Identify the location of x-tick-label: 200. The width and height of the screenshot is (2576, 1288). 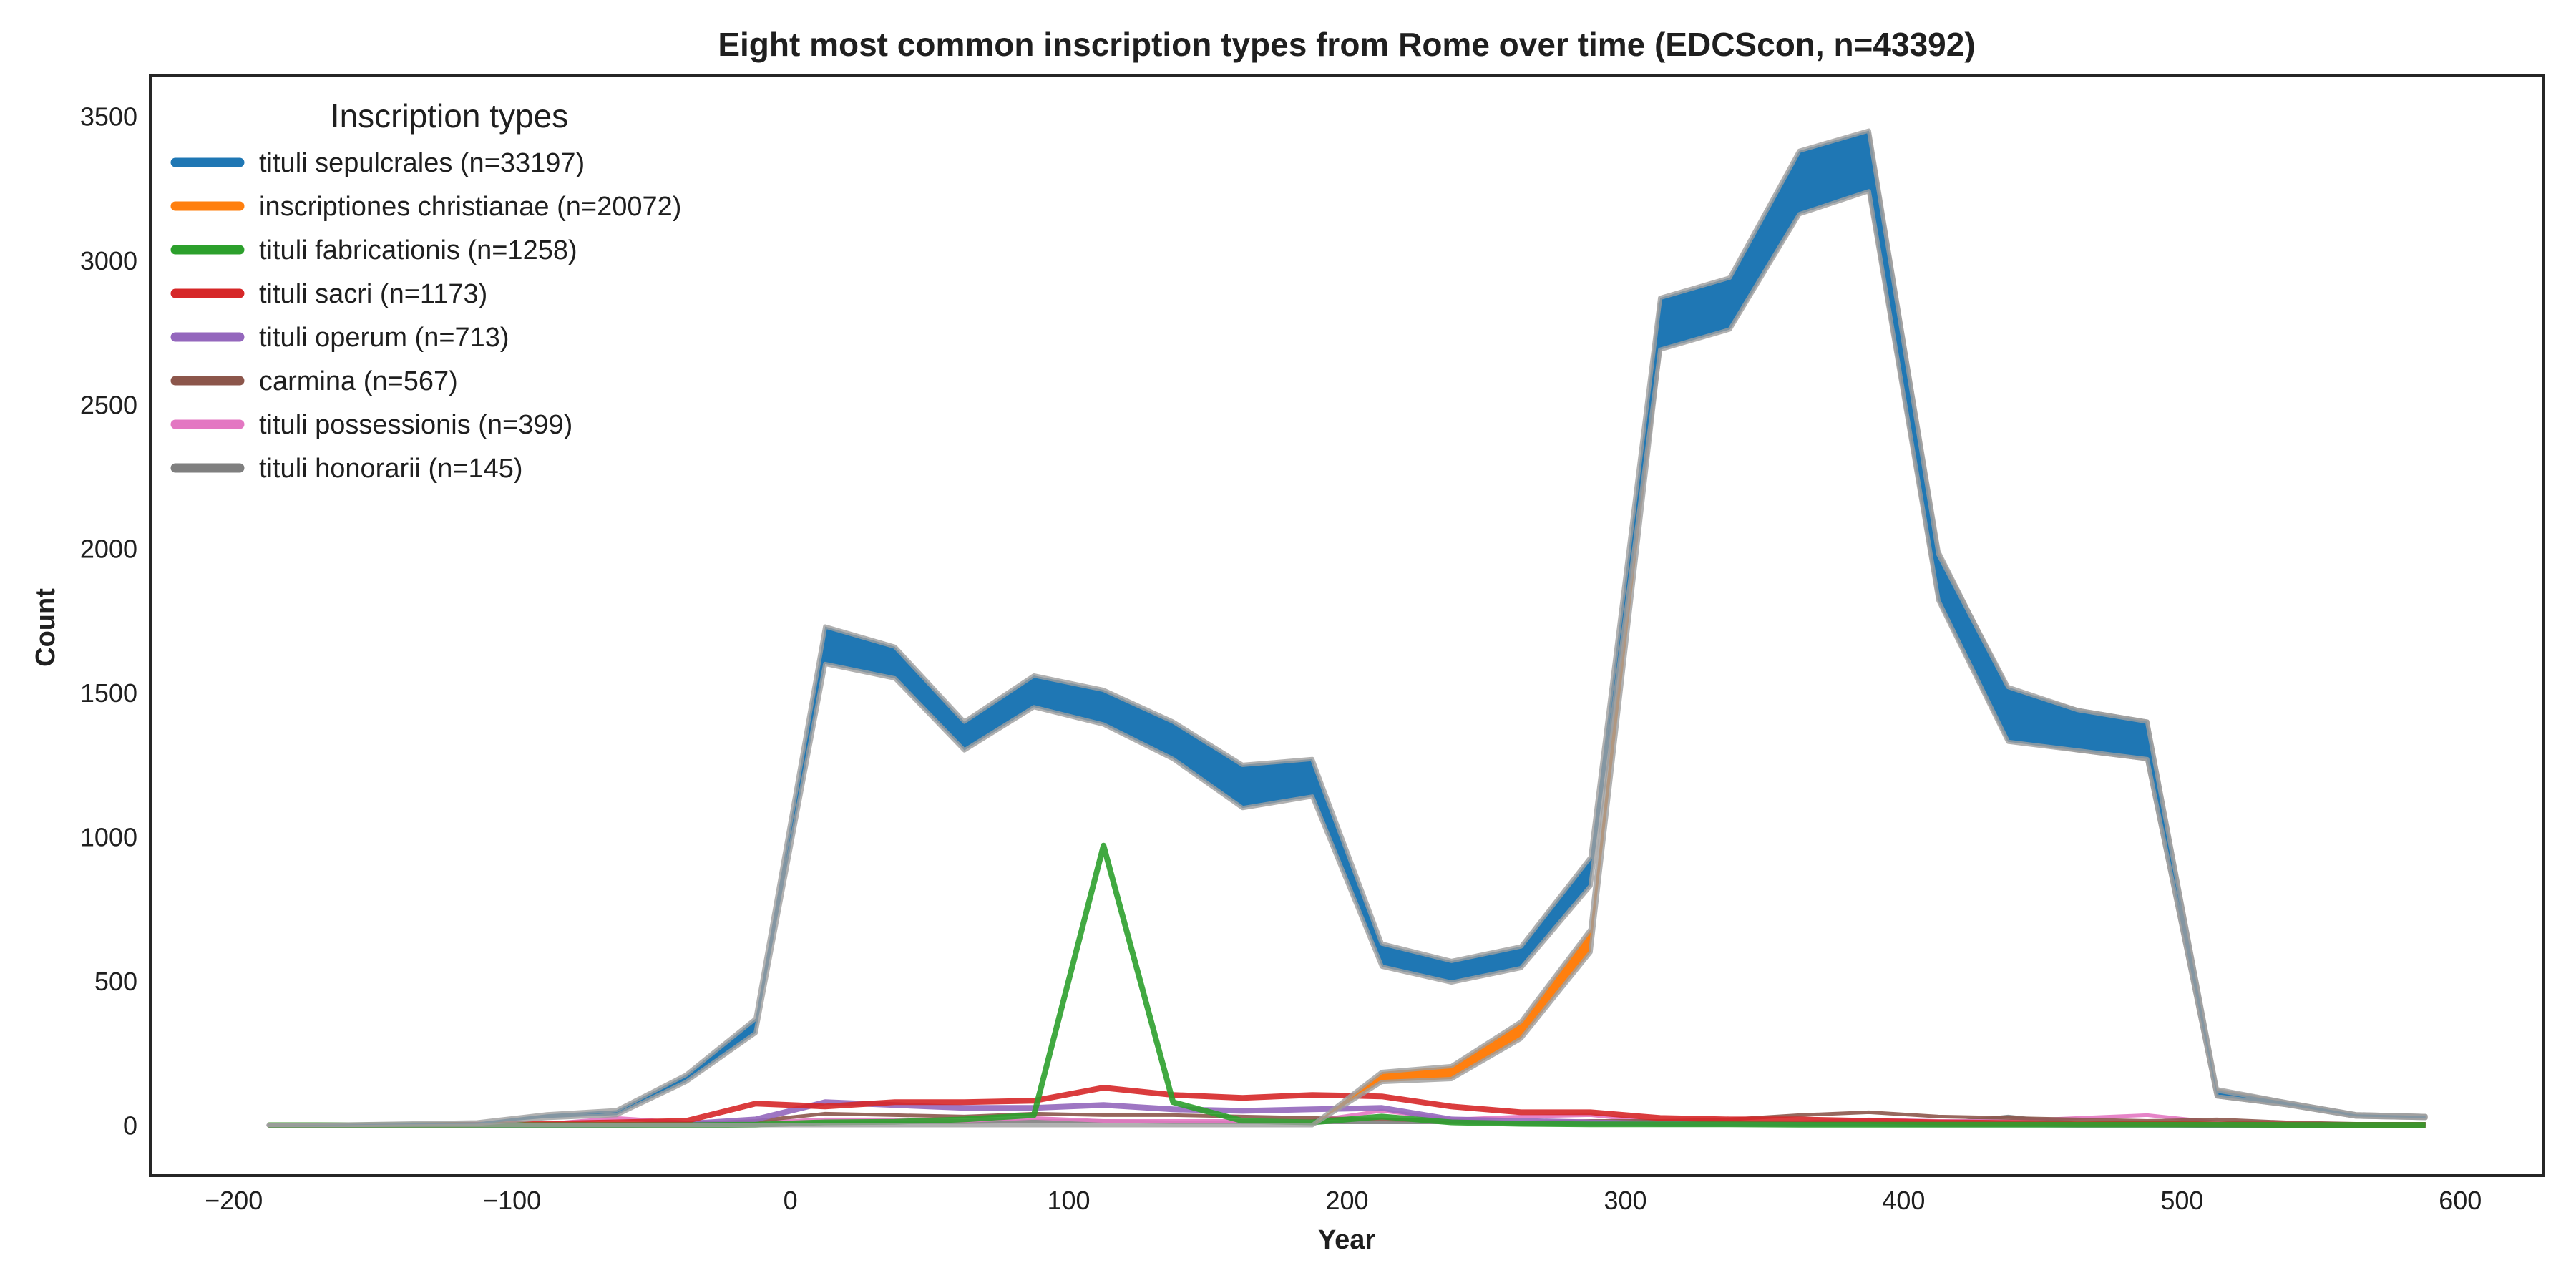
(1346, 1200).